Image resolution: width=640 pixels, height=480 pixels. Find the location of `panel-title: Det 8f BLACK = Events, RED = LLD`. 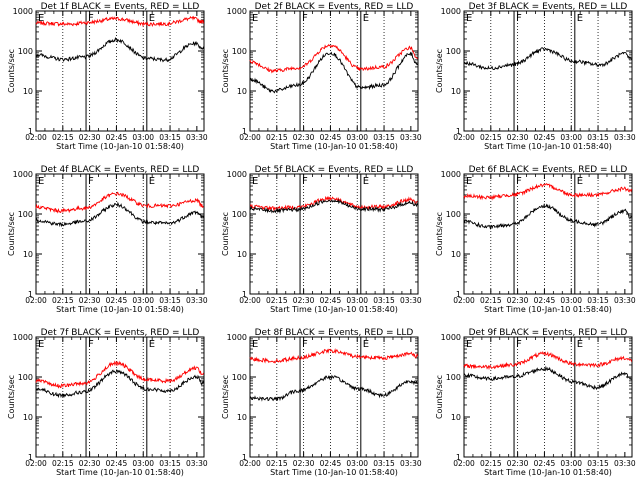

panel-title: Det 8f BLACK = Events, RED = LLD is located at coordinates (334, 333).